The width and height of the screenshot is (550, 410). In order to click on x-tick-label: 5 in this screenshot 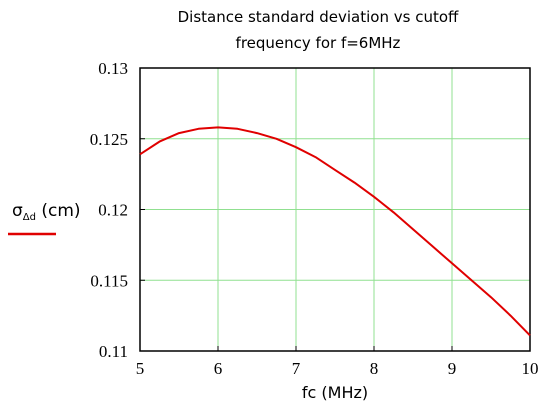, I will do `click(140, 368)`.